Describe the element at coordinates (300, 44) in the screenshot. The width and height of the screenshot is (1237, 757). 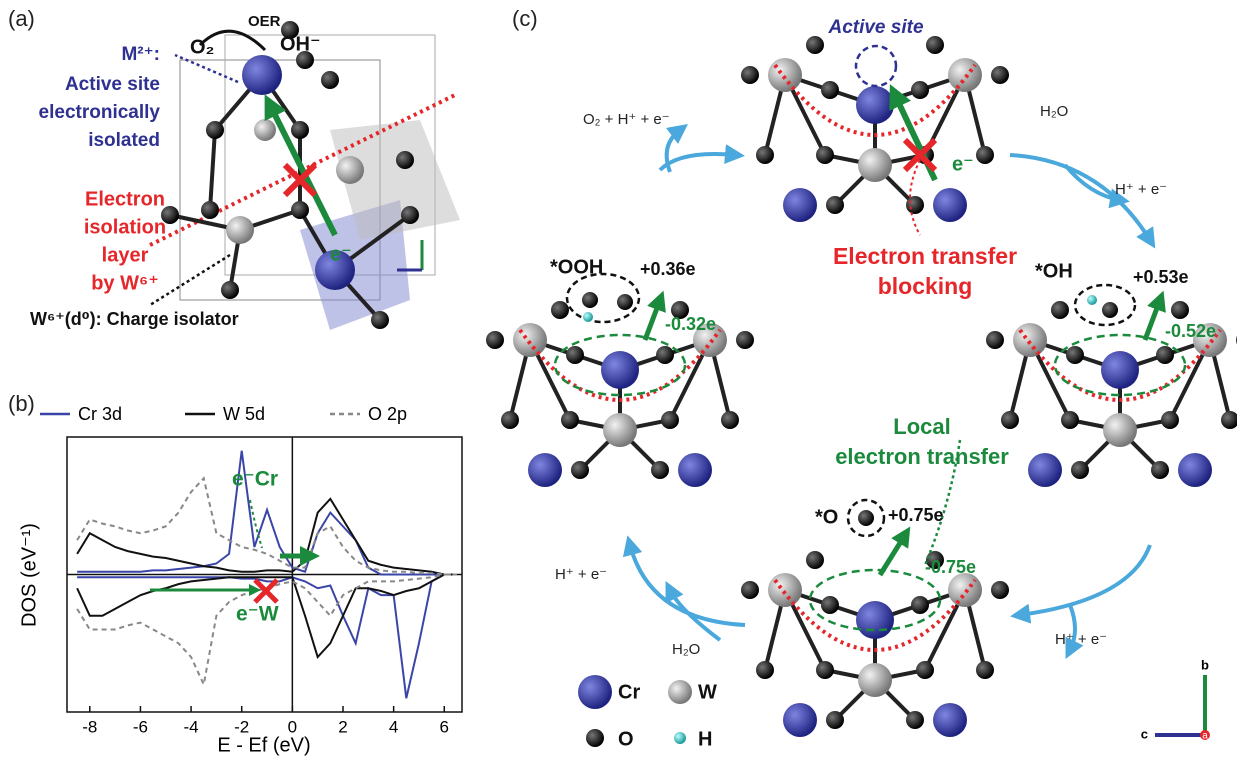
I see `label: OH⁻` at that location.